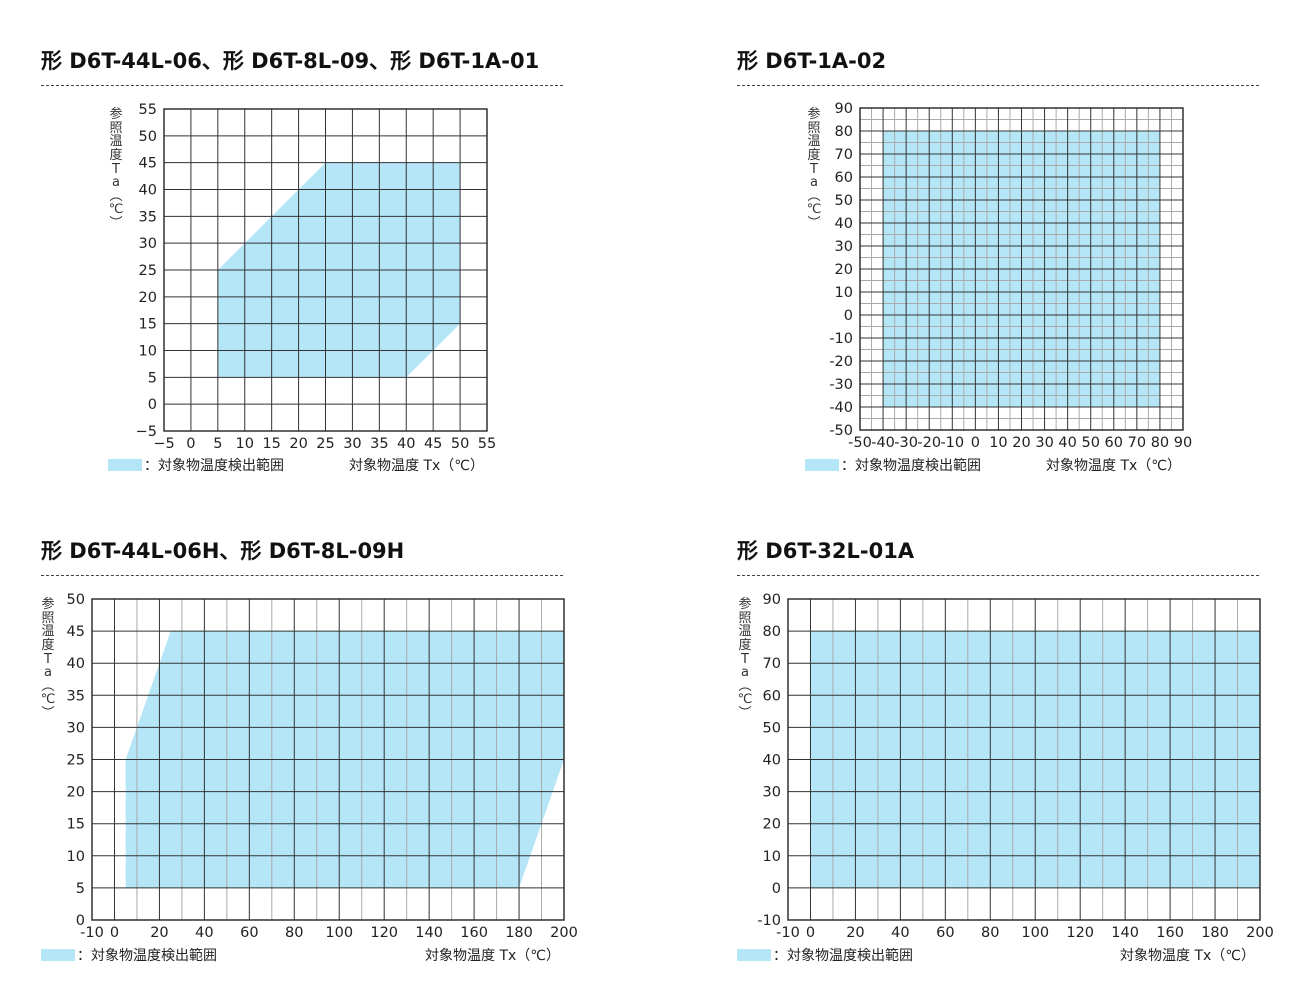  Describe the element at coordinates (1090, 443) in the screenshot. I see `x-tick-label: 50` at that location.